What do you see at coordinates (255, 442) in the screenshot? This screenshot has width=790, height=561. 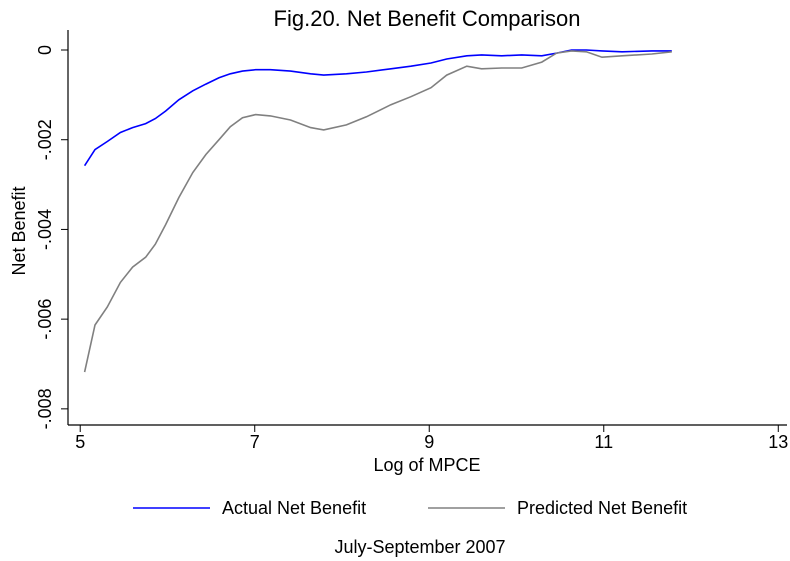 I see `x-tick-label: 7` at bounding box center [255, 442].